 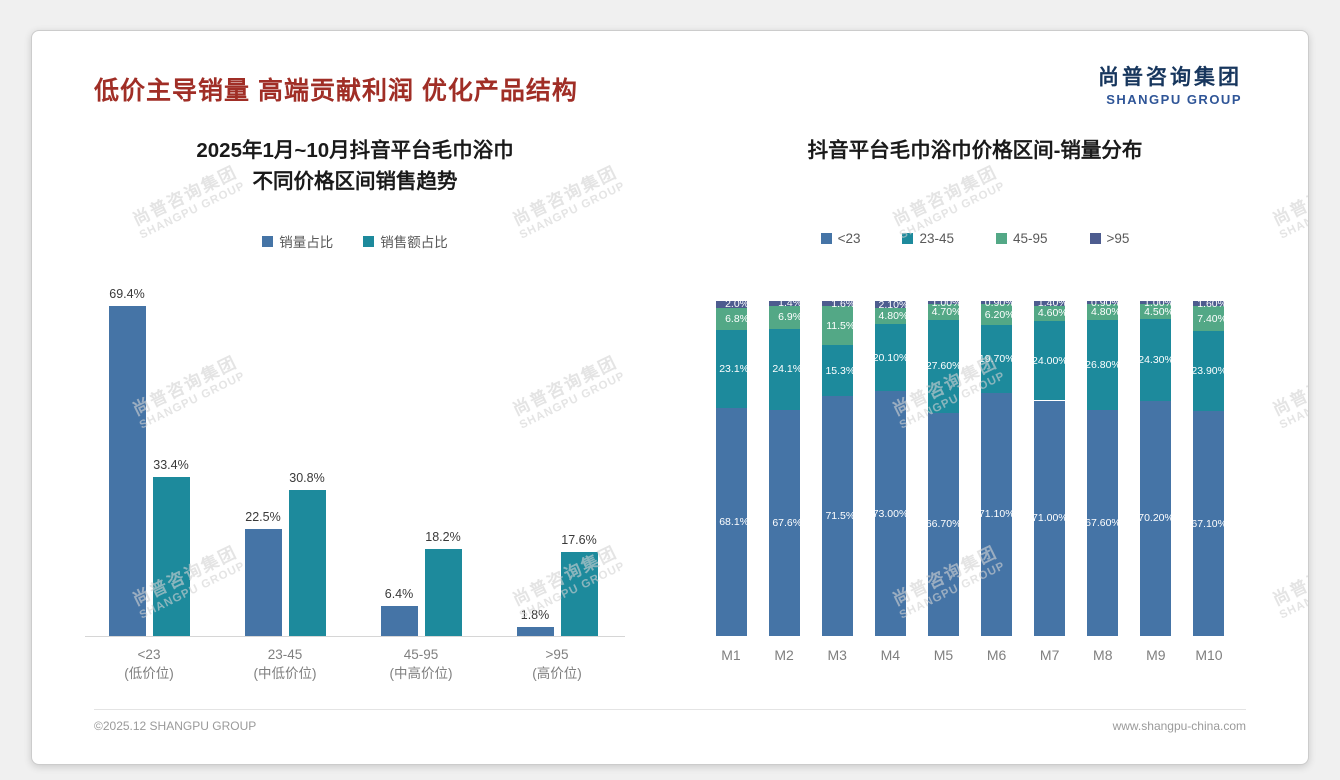 What do you see at coordinates (975, 238) in the screenshot?
I see `right-chart-legend: <23 23-45 45-95 >95` at bounding box center [975, 238].